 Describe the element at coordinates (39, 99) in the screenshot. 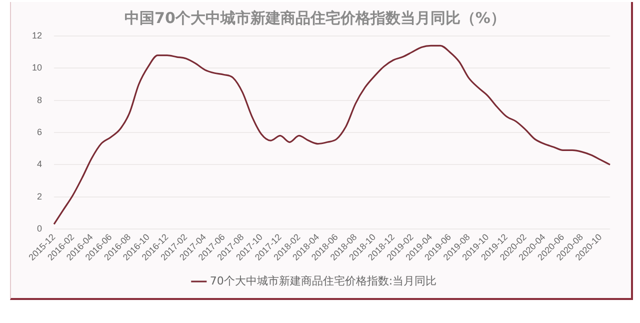

I see `y-tick-label: 8` at that location.